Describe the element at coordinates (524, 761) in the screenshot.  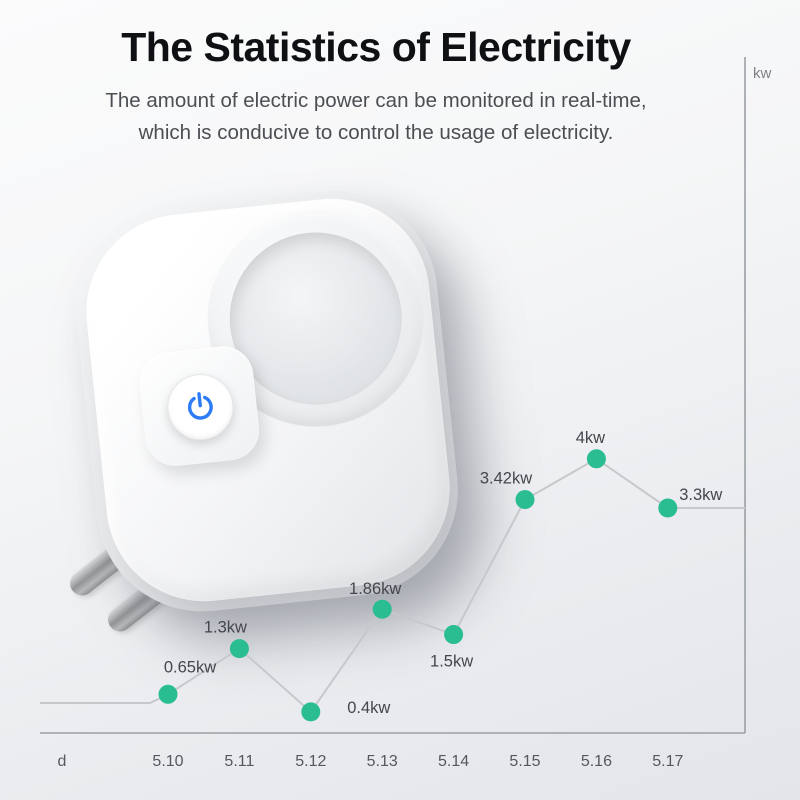
I see `x-tick-5.15: 5.15` at that location.